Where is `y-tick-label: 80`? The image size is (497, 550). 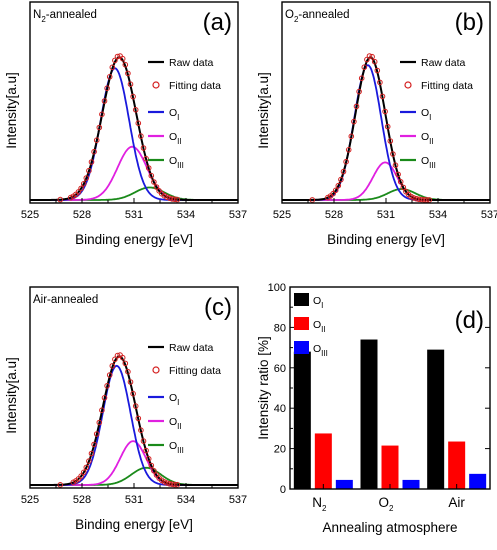
y-tick-label: 80 is located at coordinates (280, 328).